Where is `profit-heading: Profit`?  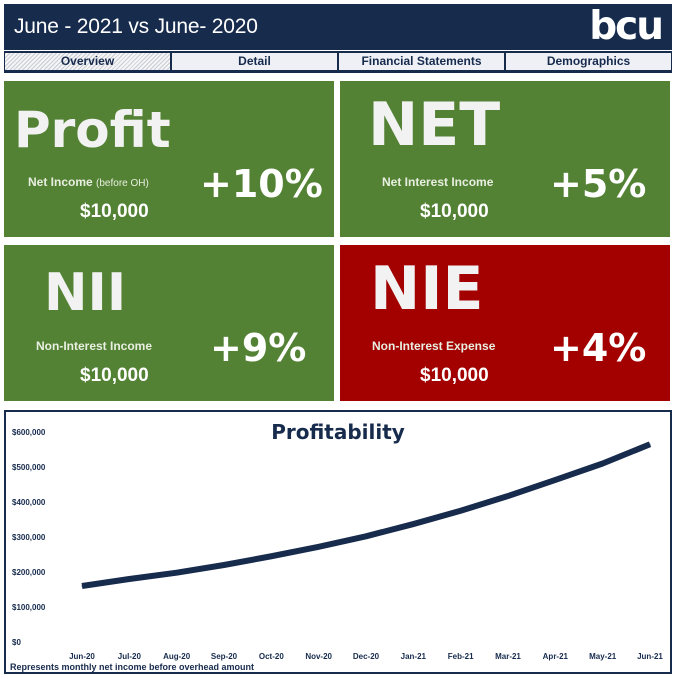
profit-heading: Profit is located at coordinates (92, 130).